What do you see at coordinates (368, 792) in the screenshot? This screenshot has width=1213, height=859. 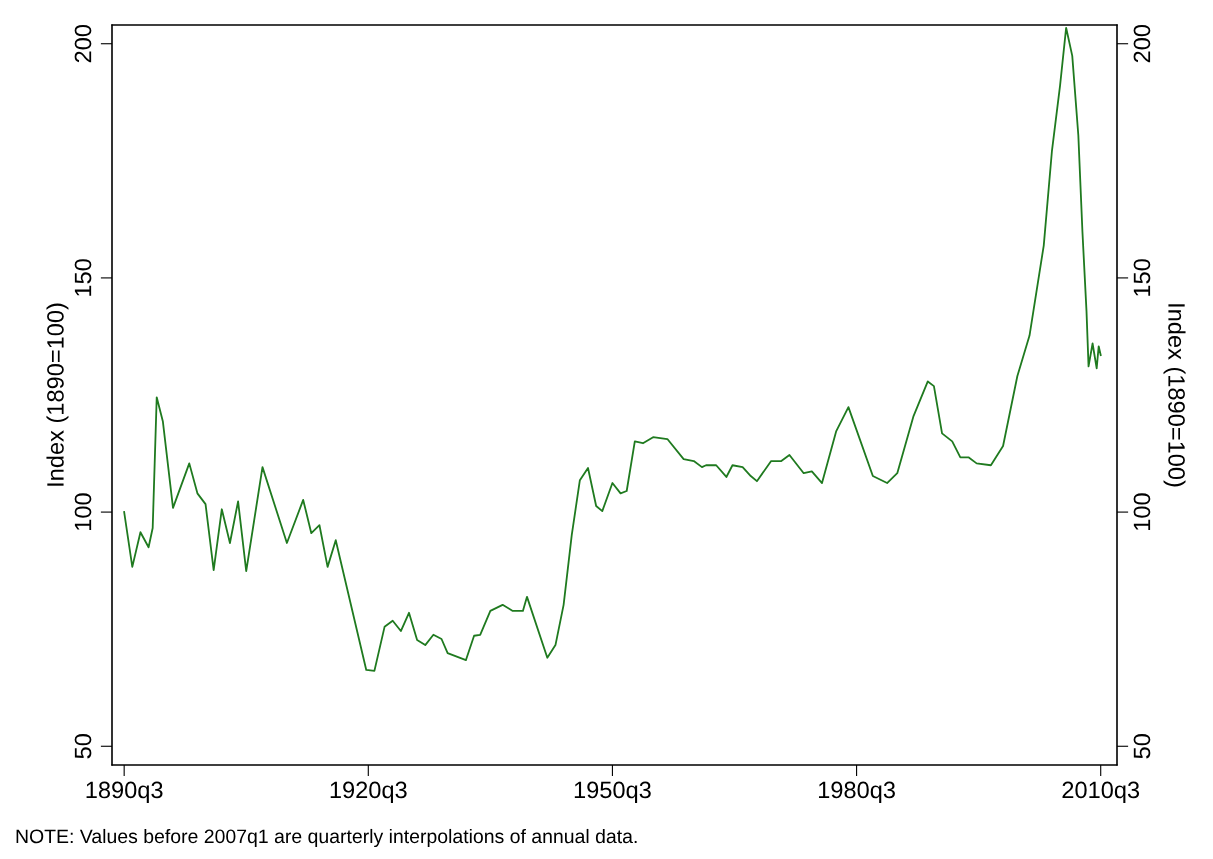 I see `x-tick-label: 1920q3` at bounding box center [368, 792].